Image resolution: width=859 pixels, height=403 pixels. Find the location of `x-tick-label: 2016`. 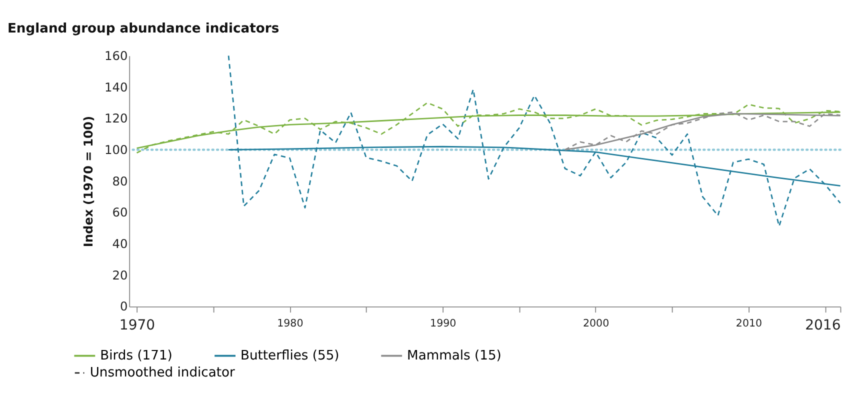

x-tick-label: 2016 is located at coordinates (823, 325).